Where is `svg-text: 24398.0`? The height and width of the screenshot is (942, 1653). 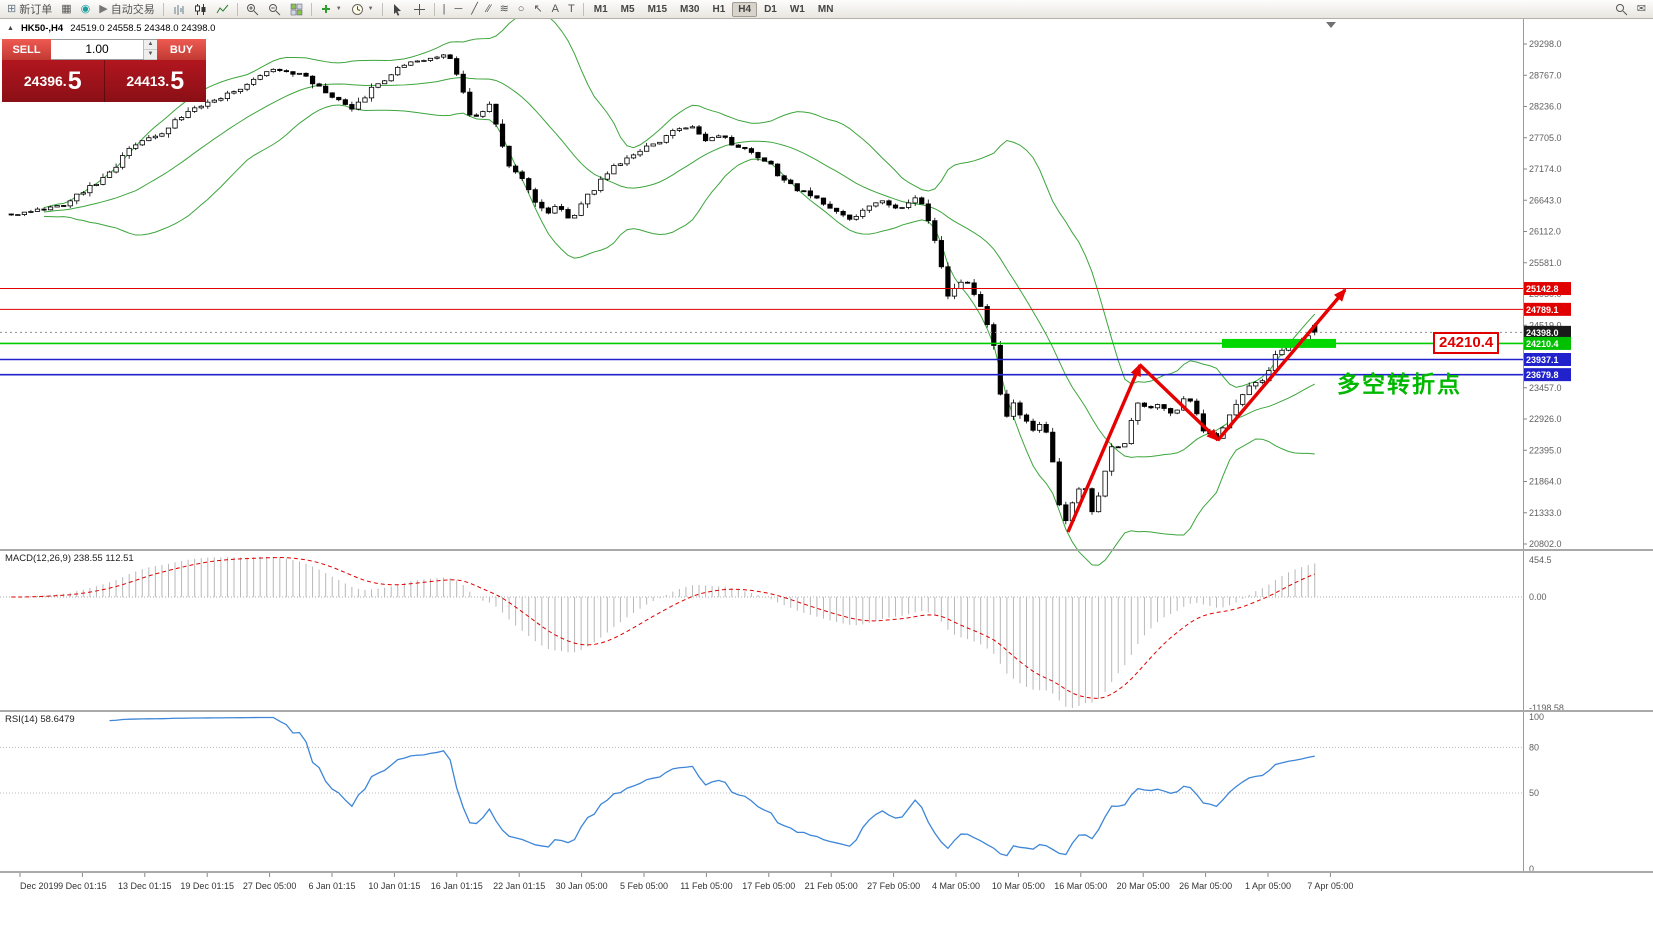 svg-text: 24398.0 is located at coordinates (1542, 333).